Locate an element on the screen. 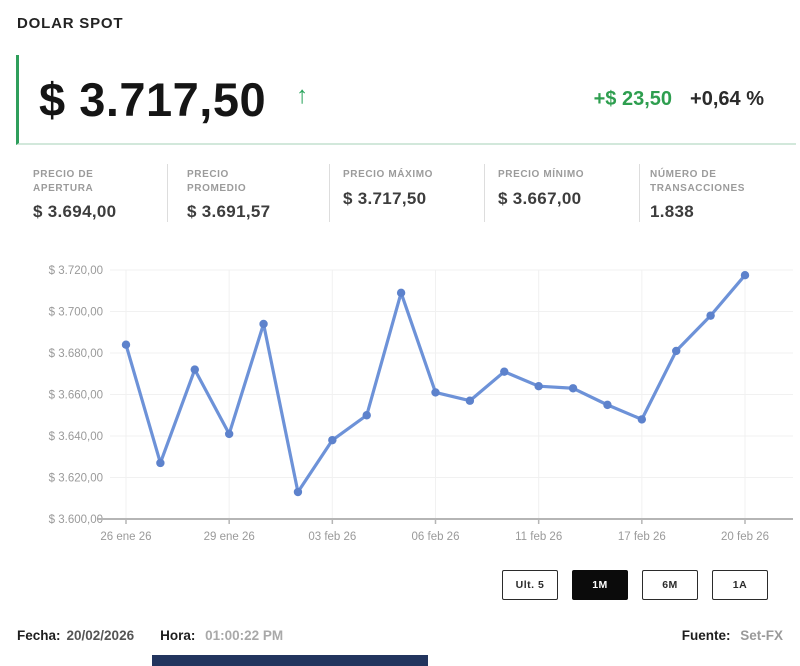  x-axis-tick-label: 20 feb 26 is located at coordinates (745, 537).